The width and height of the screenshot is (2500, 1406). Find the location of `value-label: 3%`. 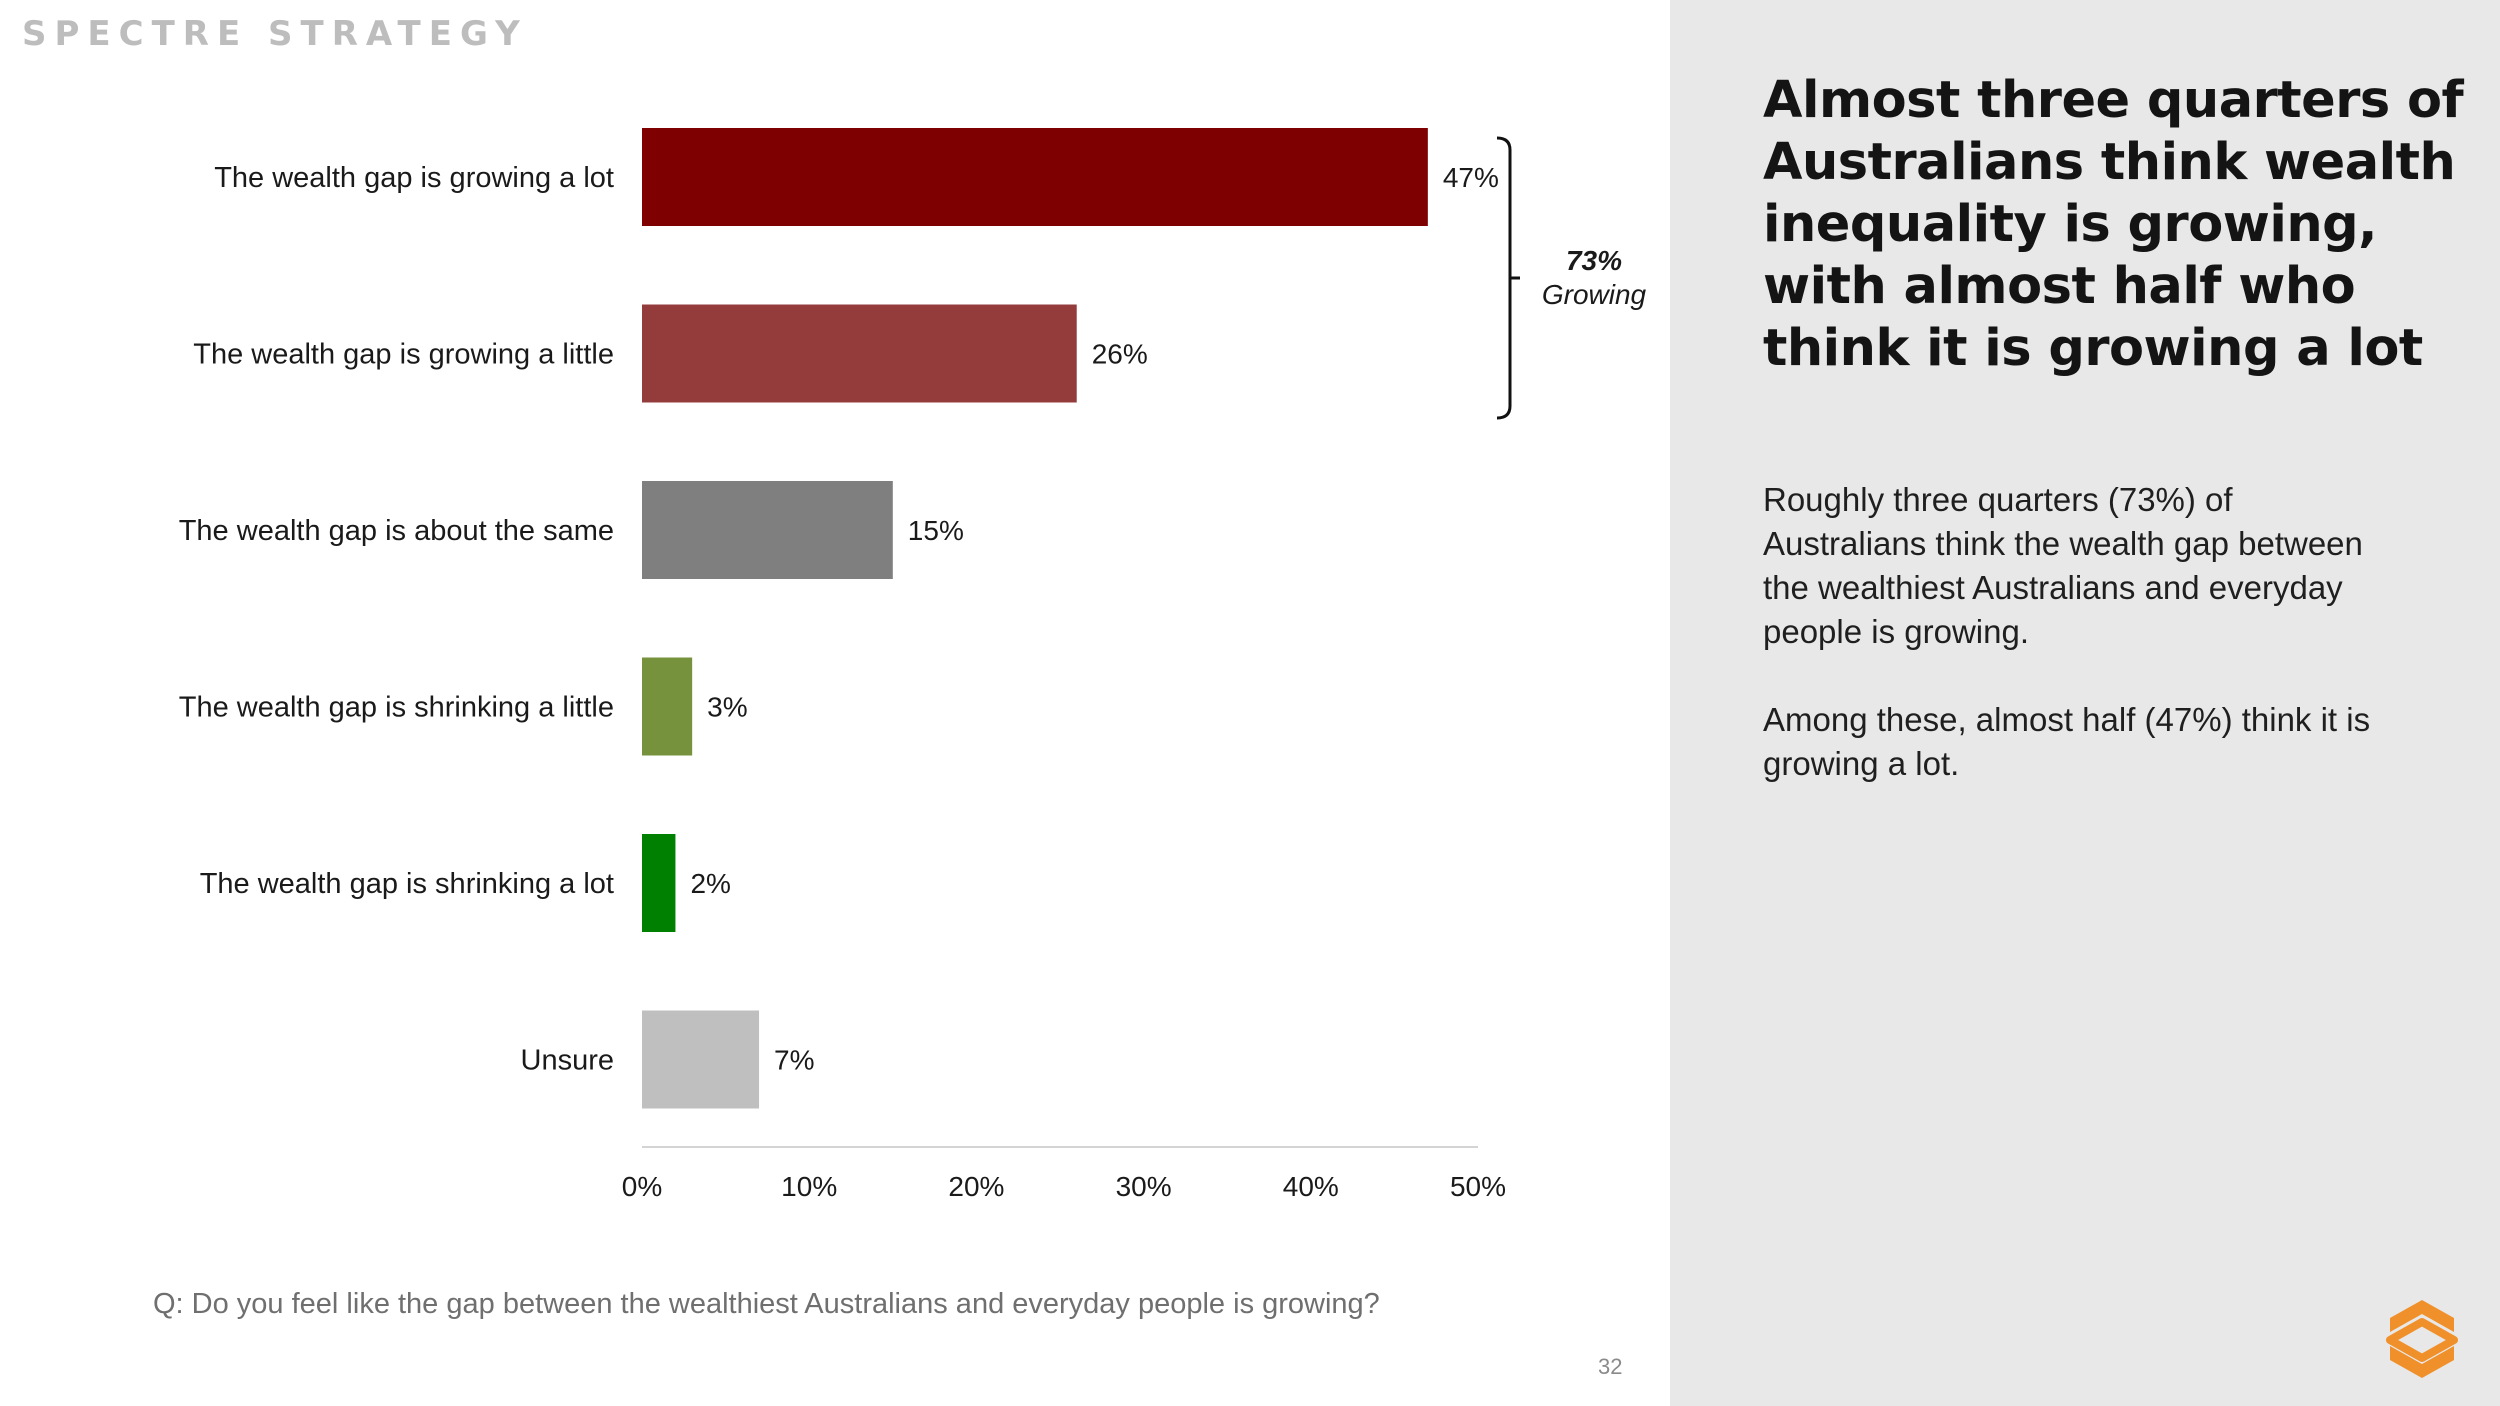

value-label: 3% is located at coordinates (727, 707).